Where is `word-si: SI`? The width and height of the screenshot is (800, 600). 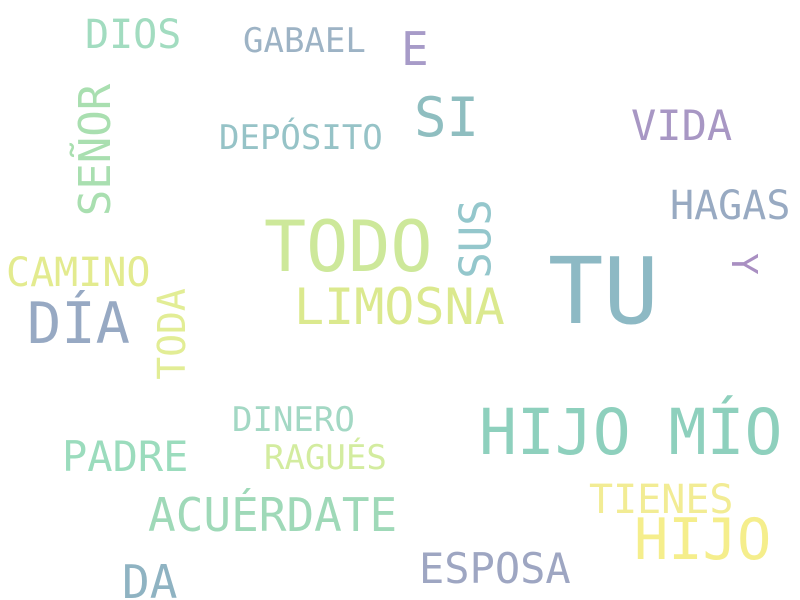 word-si: SI is located at coordinates (447, 117).